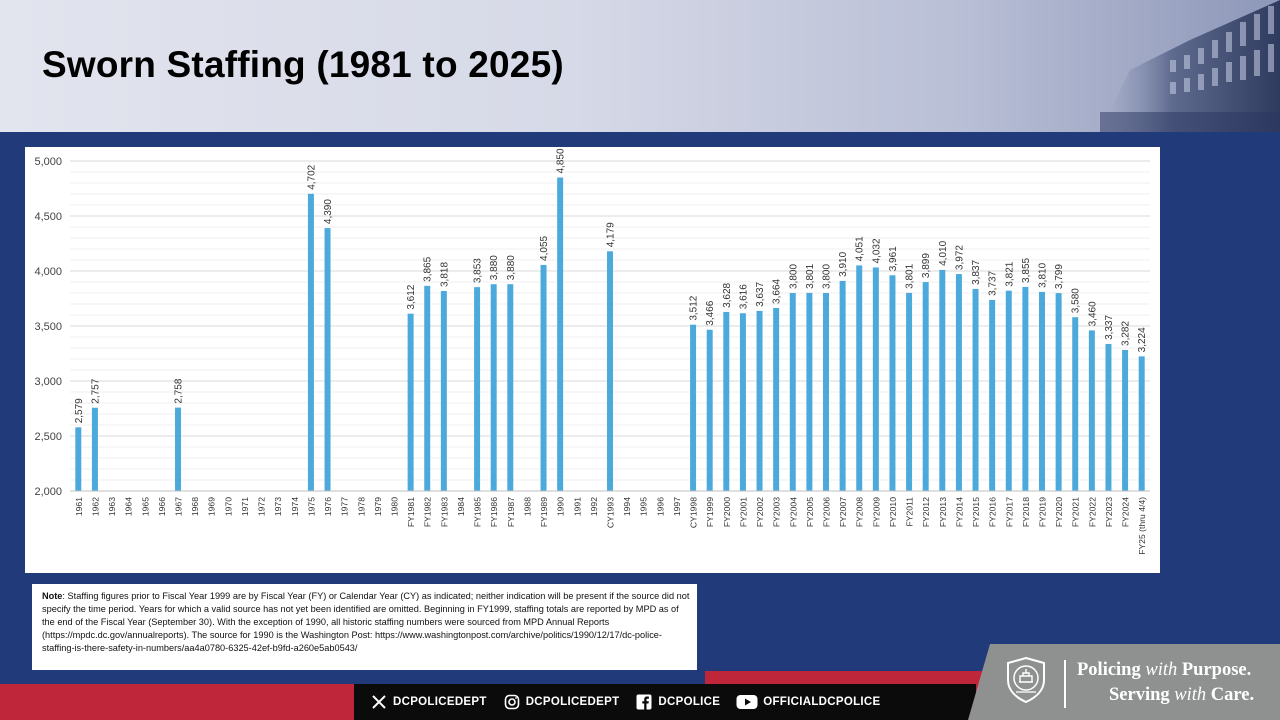  Describe the element at coordinates (594, 506) in the screenshot. I see `x-tick-label: 1992` at that location.